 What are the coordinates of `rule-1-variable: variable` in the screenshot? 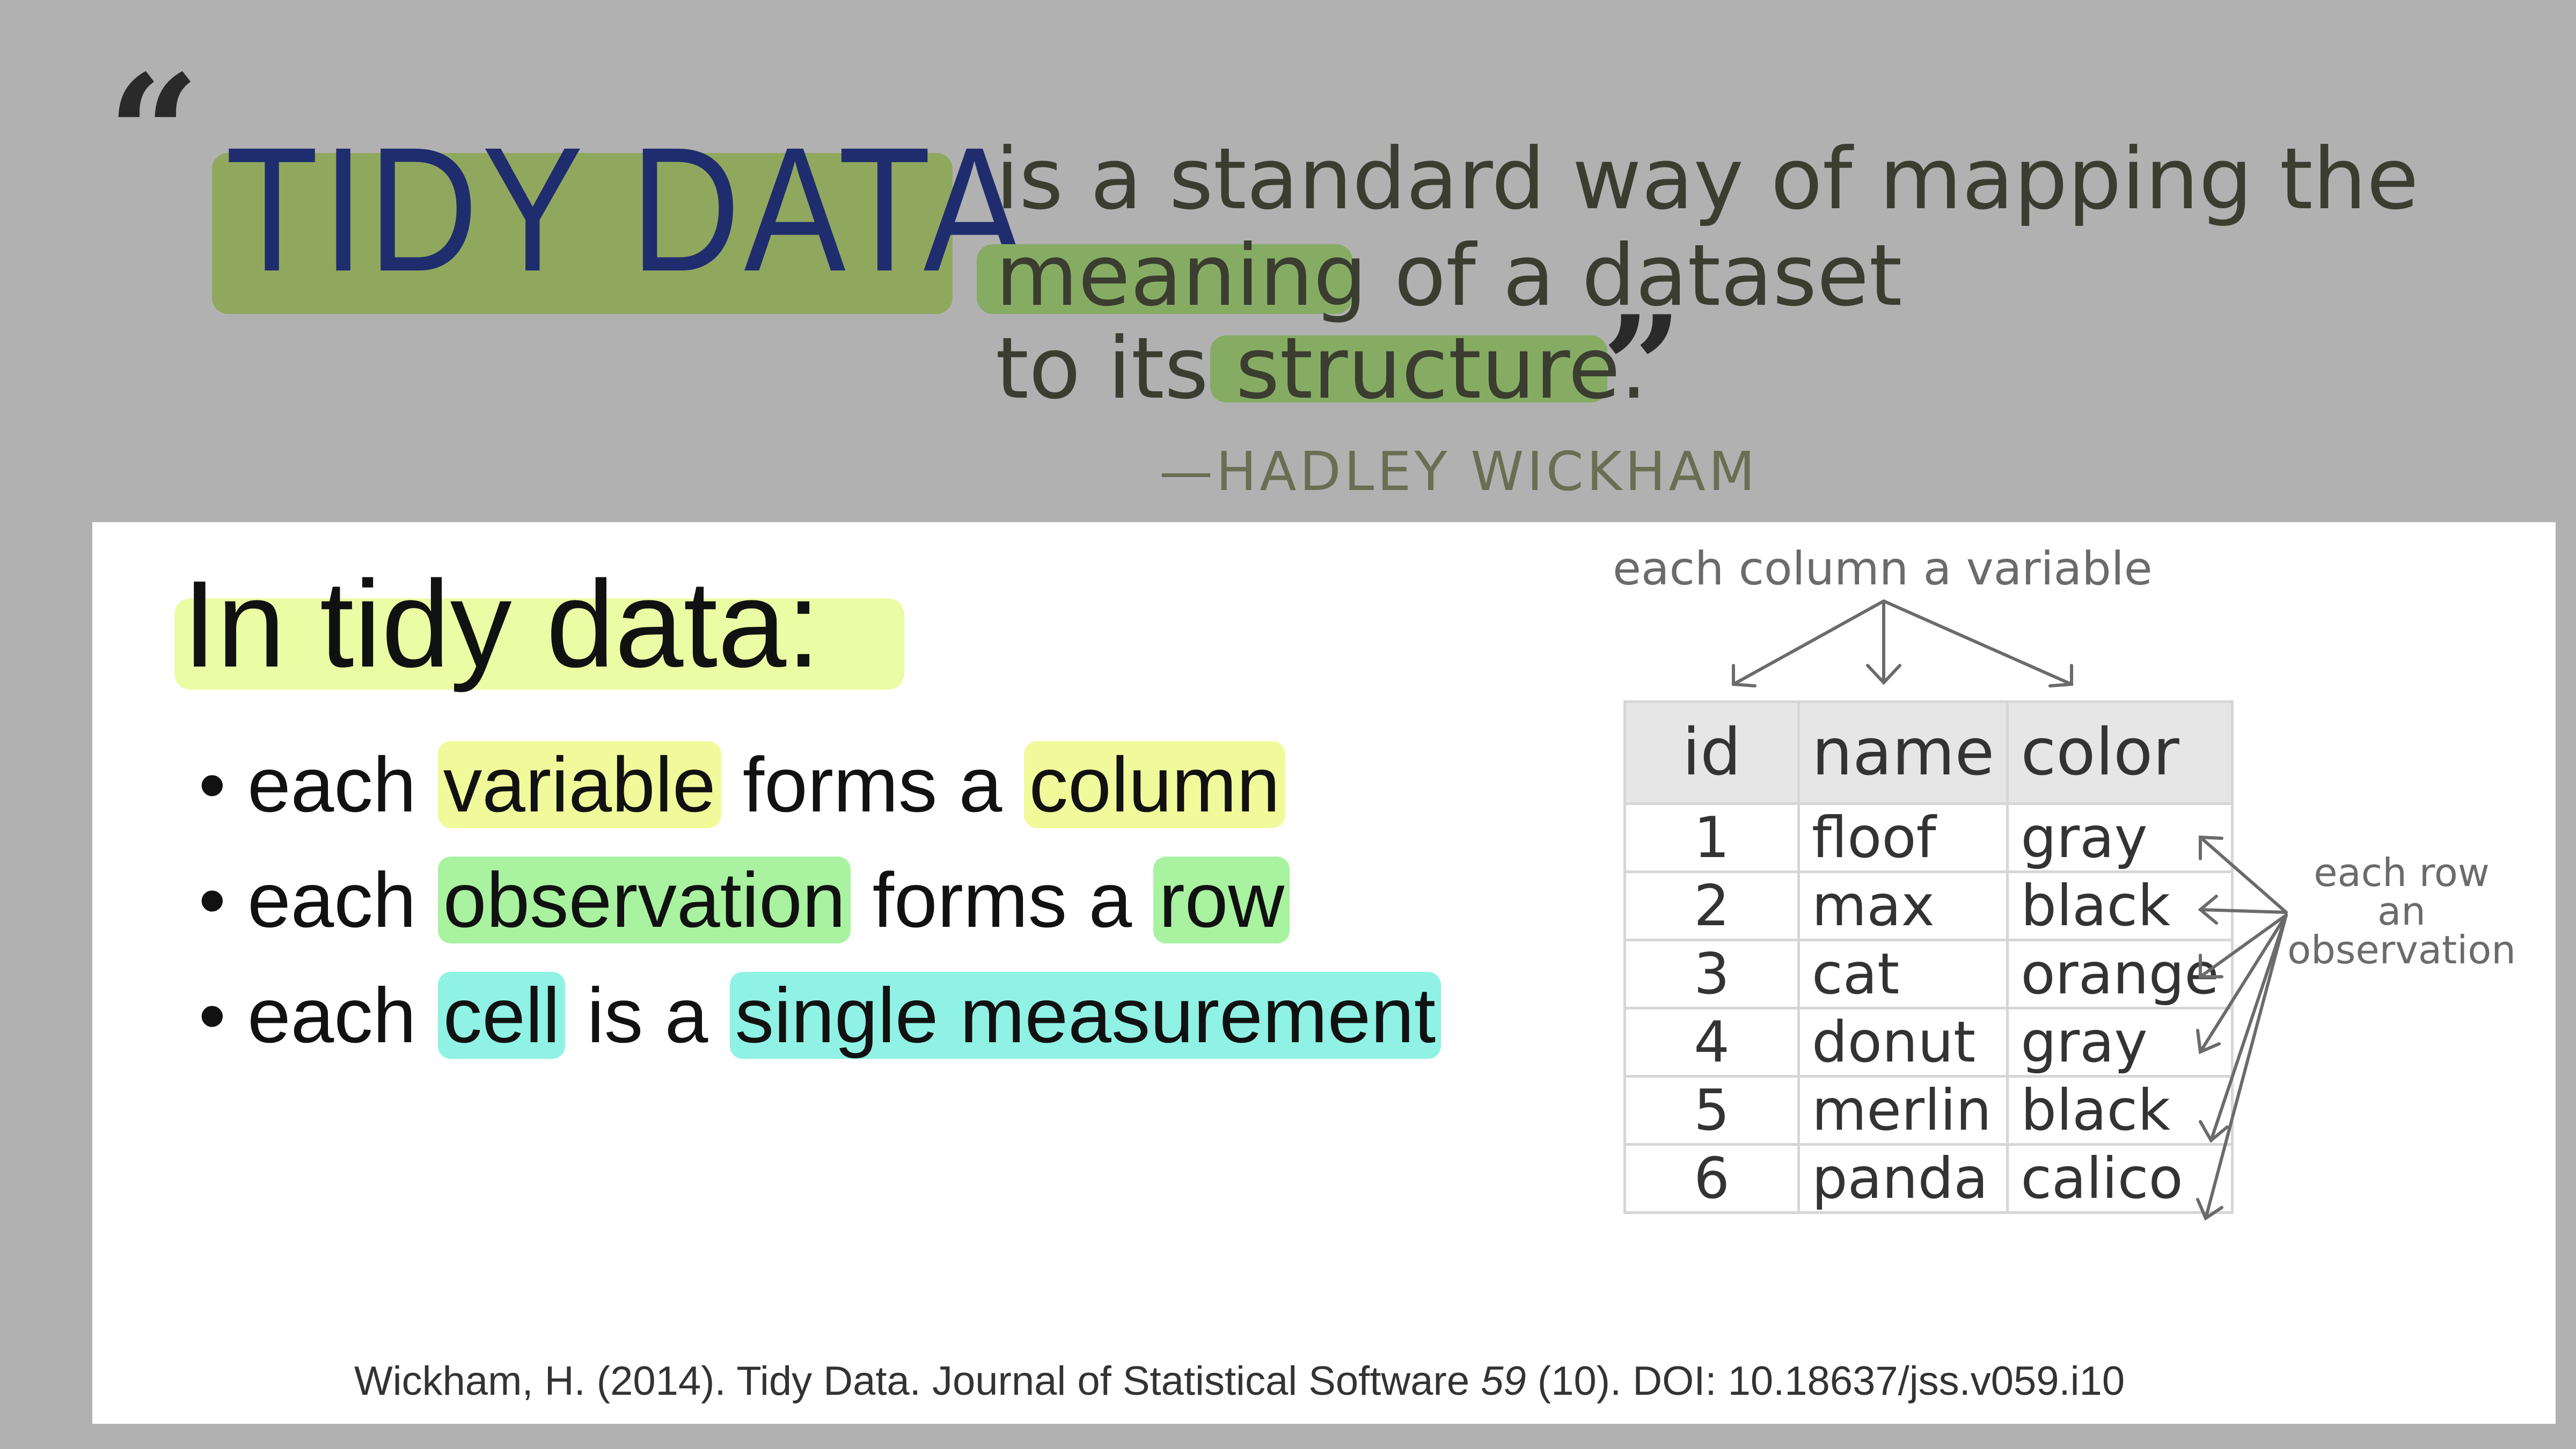 It's located at (579, 784).